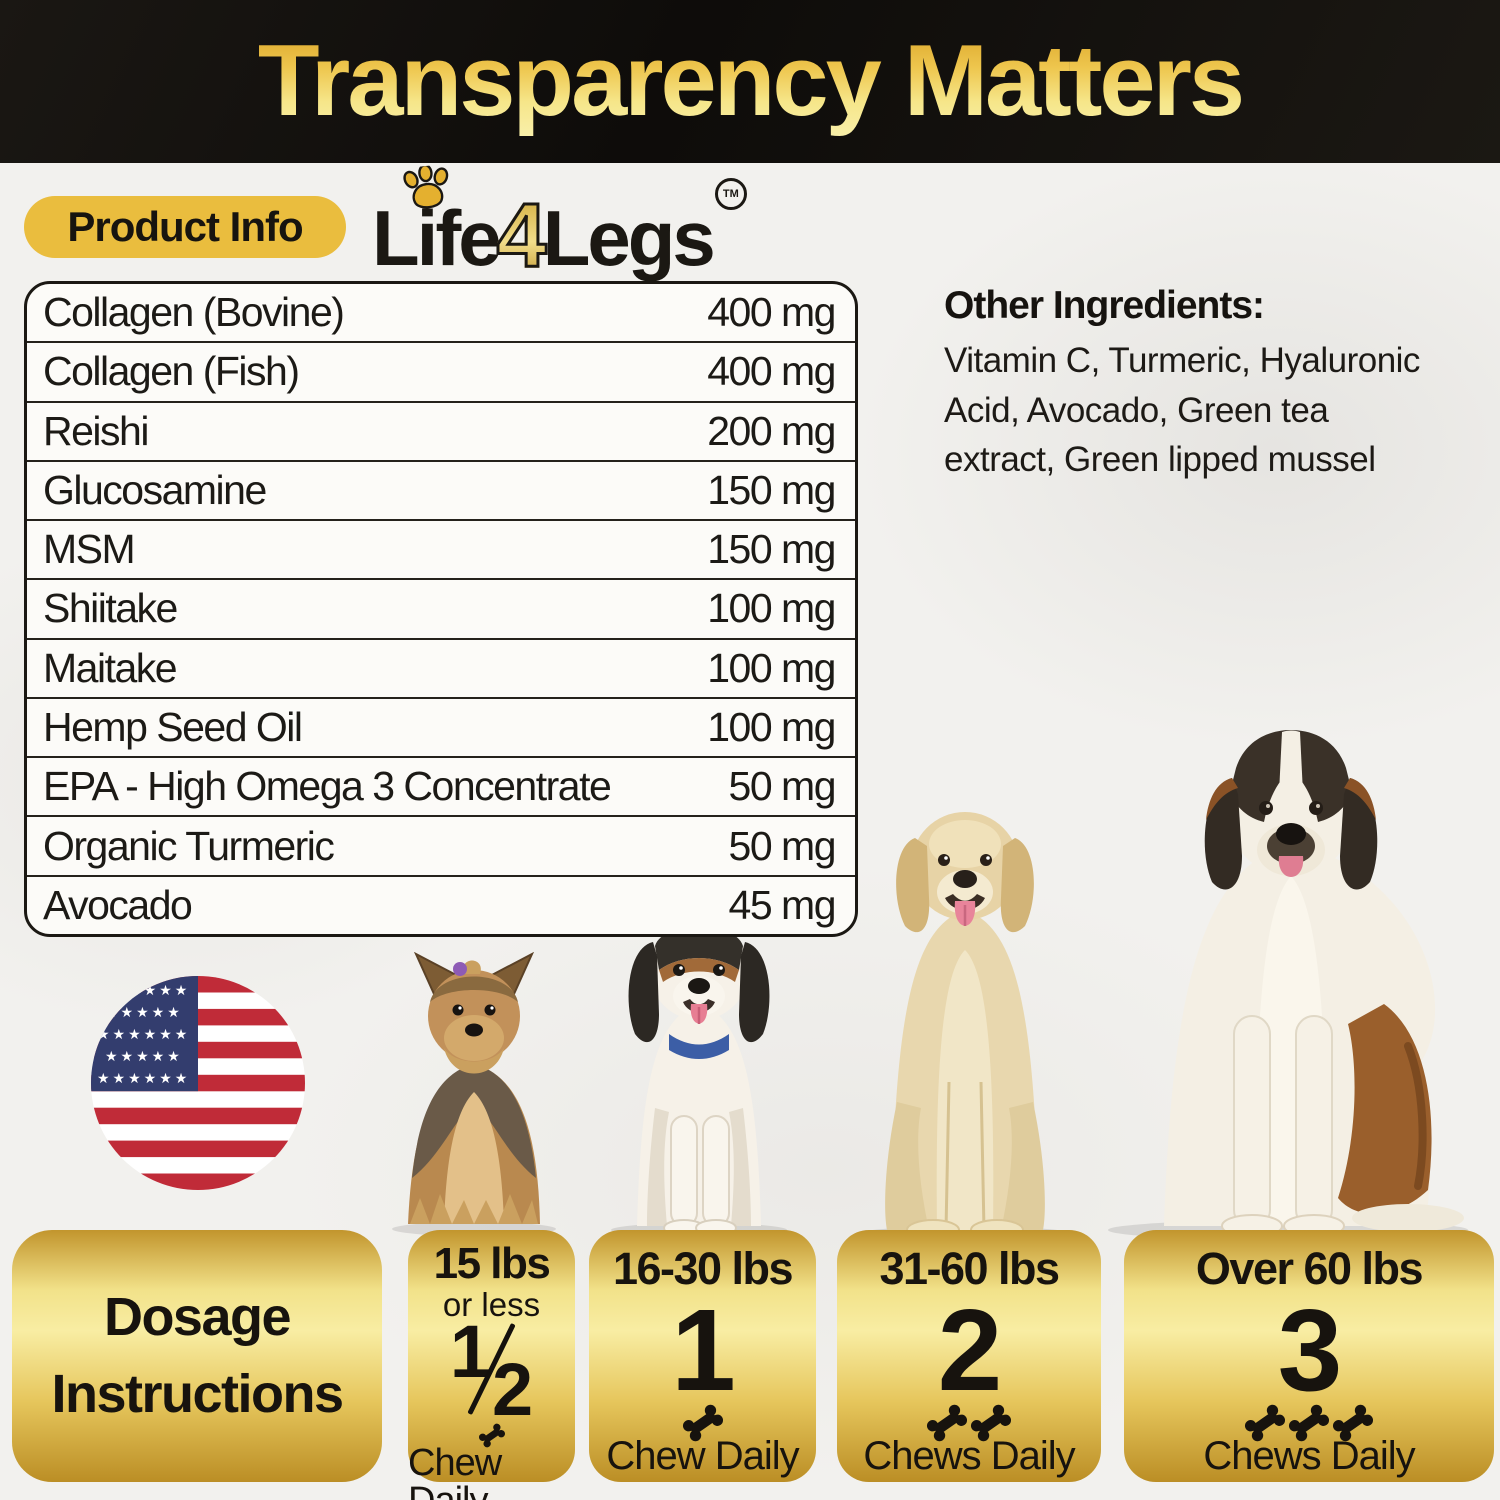  I want to click on top-banner: Transparency Matters, so click(750, 81).